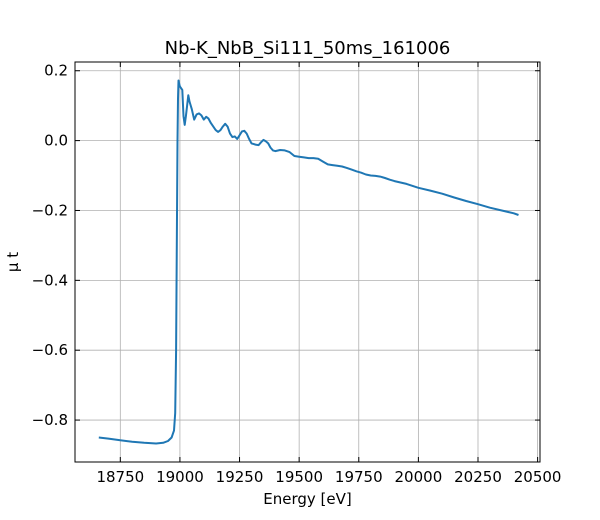  What do you see at coordinates (478, 477) in the screenshot?
I see `x-tick-label: 20250` at bounding box center [478, 477].